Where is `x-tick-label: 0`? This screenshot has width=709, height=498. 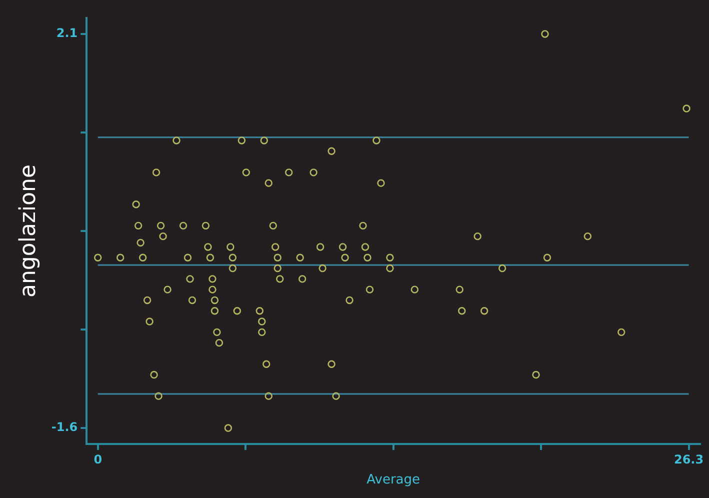 x-tick-label: 0 is located at coordinates (98, 459).